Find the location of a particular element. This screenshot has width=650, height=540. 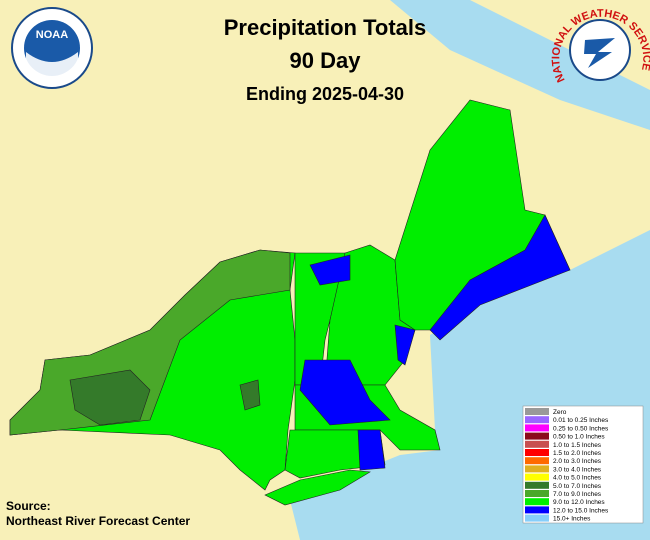

legend-label: 1.0 to 1.5 Inches is located at coordinates (577, 445).